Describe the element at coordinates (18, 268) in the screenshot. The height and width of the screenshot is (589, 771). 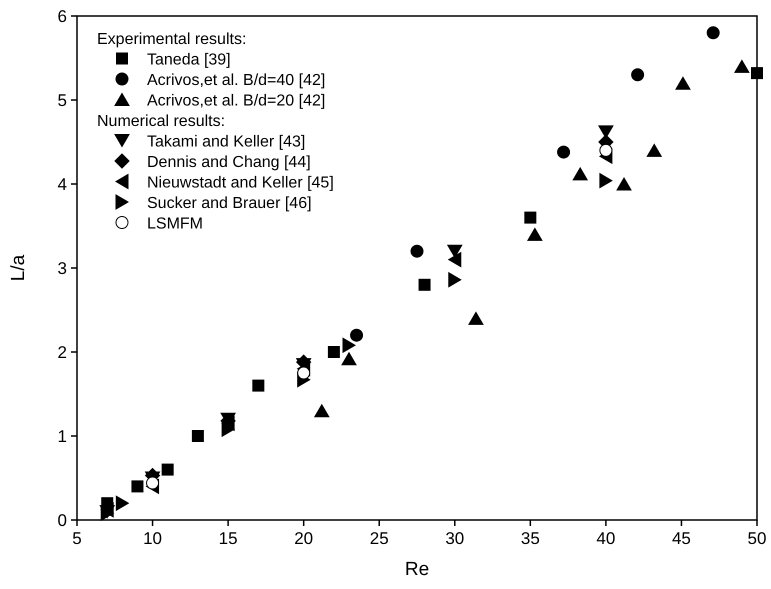
I see `y-axis-title: L/a` at that location.